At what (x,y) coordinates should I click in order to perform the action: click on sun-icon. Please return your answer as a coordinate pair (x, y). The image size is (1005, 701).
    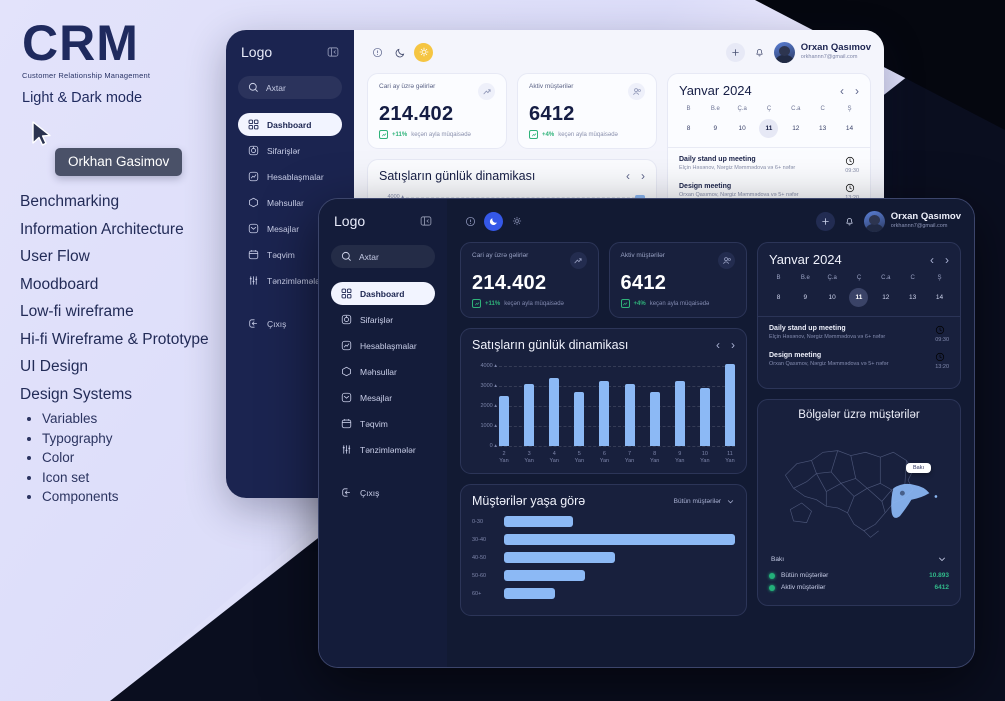
    Looking at the image, I should click on (423, 52).